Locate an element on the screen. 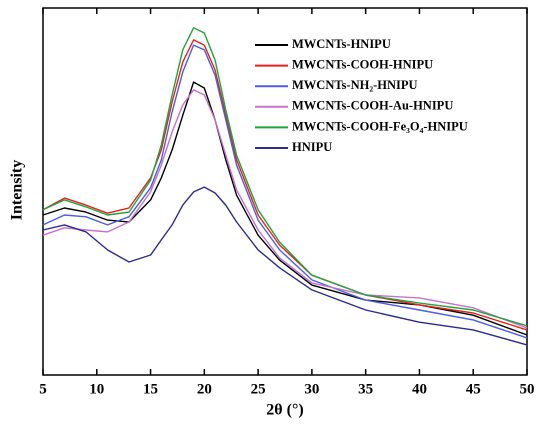 The image size is (537, 427). legend-label: MWCNTs-NH₂-HNIPU is located at coordinates (355, 85).